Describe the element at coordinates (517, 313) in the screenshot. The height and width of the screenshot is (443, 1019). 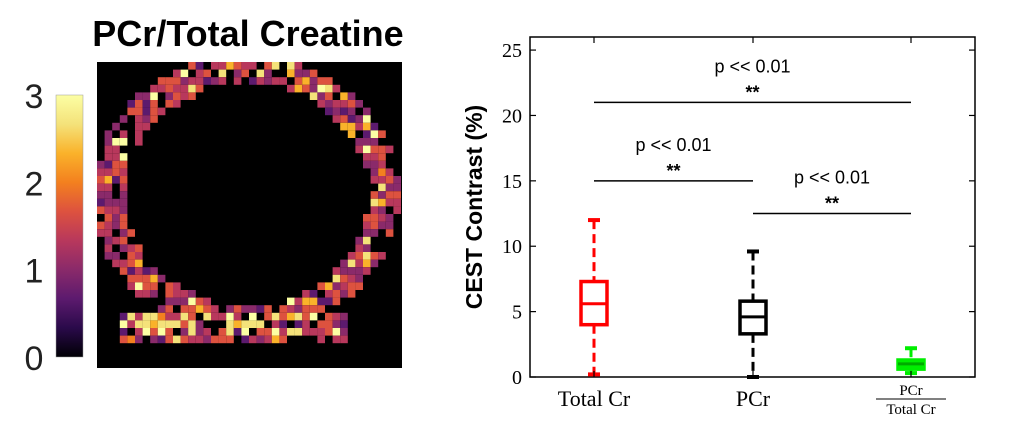
I see `y-tick-label: 5` at that location.